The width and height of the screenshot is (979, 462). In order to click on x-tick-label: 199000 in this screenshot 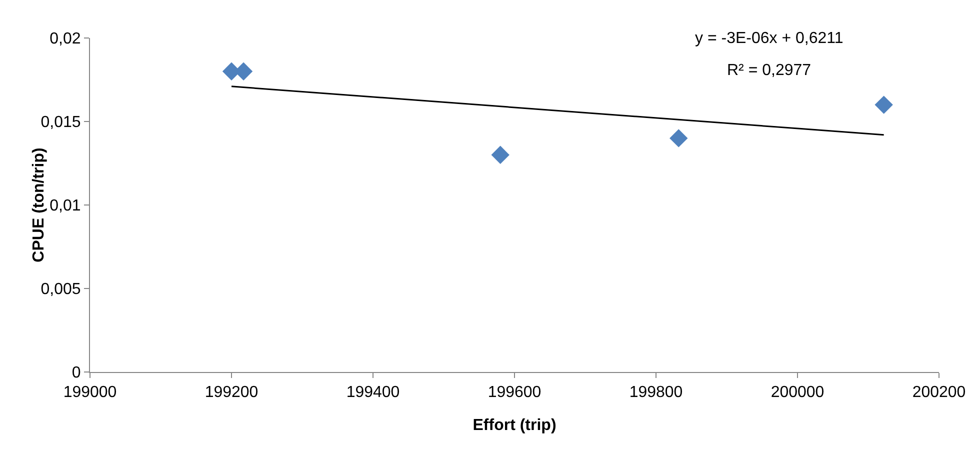, I will do `click(90, 393)`.